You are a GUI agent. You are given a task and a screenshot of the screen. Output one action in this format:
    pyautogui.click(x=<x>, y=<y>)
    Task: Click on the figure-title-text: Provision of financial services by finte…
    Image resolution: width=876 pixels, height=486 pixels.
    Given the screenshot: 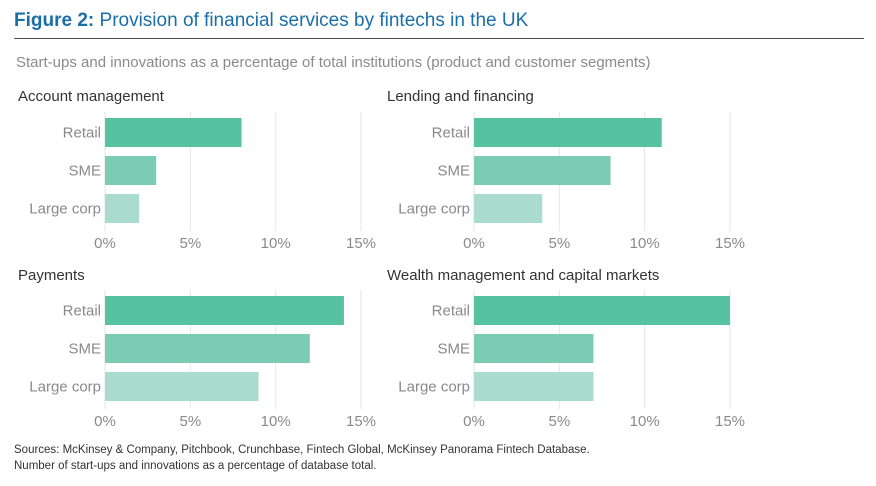 What is the action you would take?
    pyautogui.click(x=314, y=20)
    